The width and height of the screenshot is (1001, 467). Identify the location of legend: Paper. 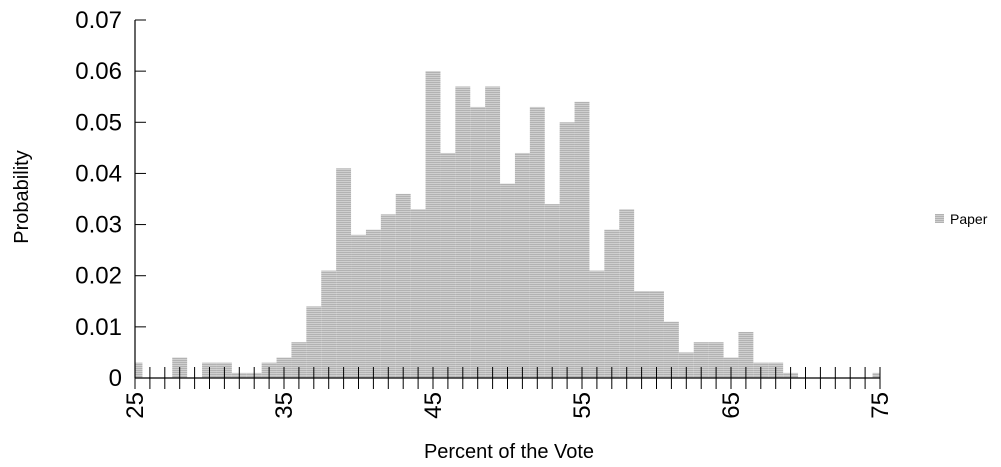
(961, 219).